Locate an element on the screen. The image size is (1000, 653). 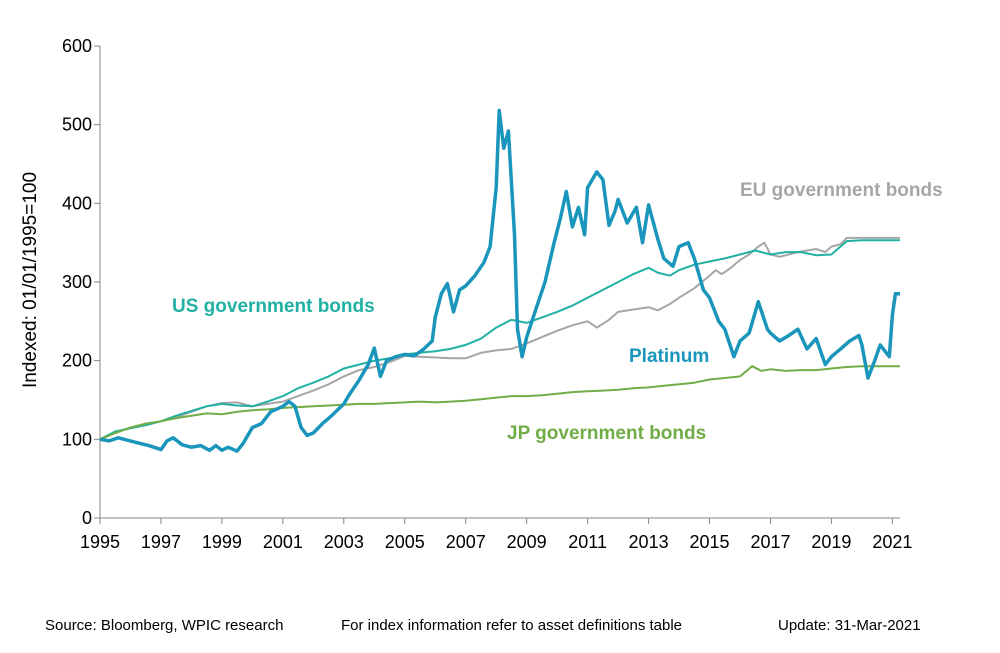
y-tick-label: 100 is located at coordinates (77, 439).